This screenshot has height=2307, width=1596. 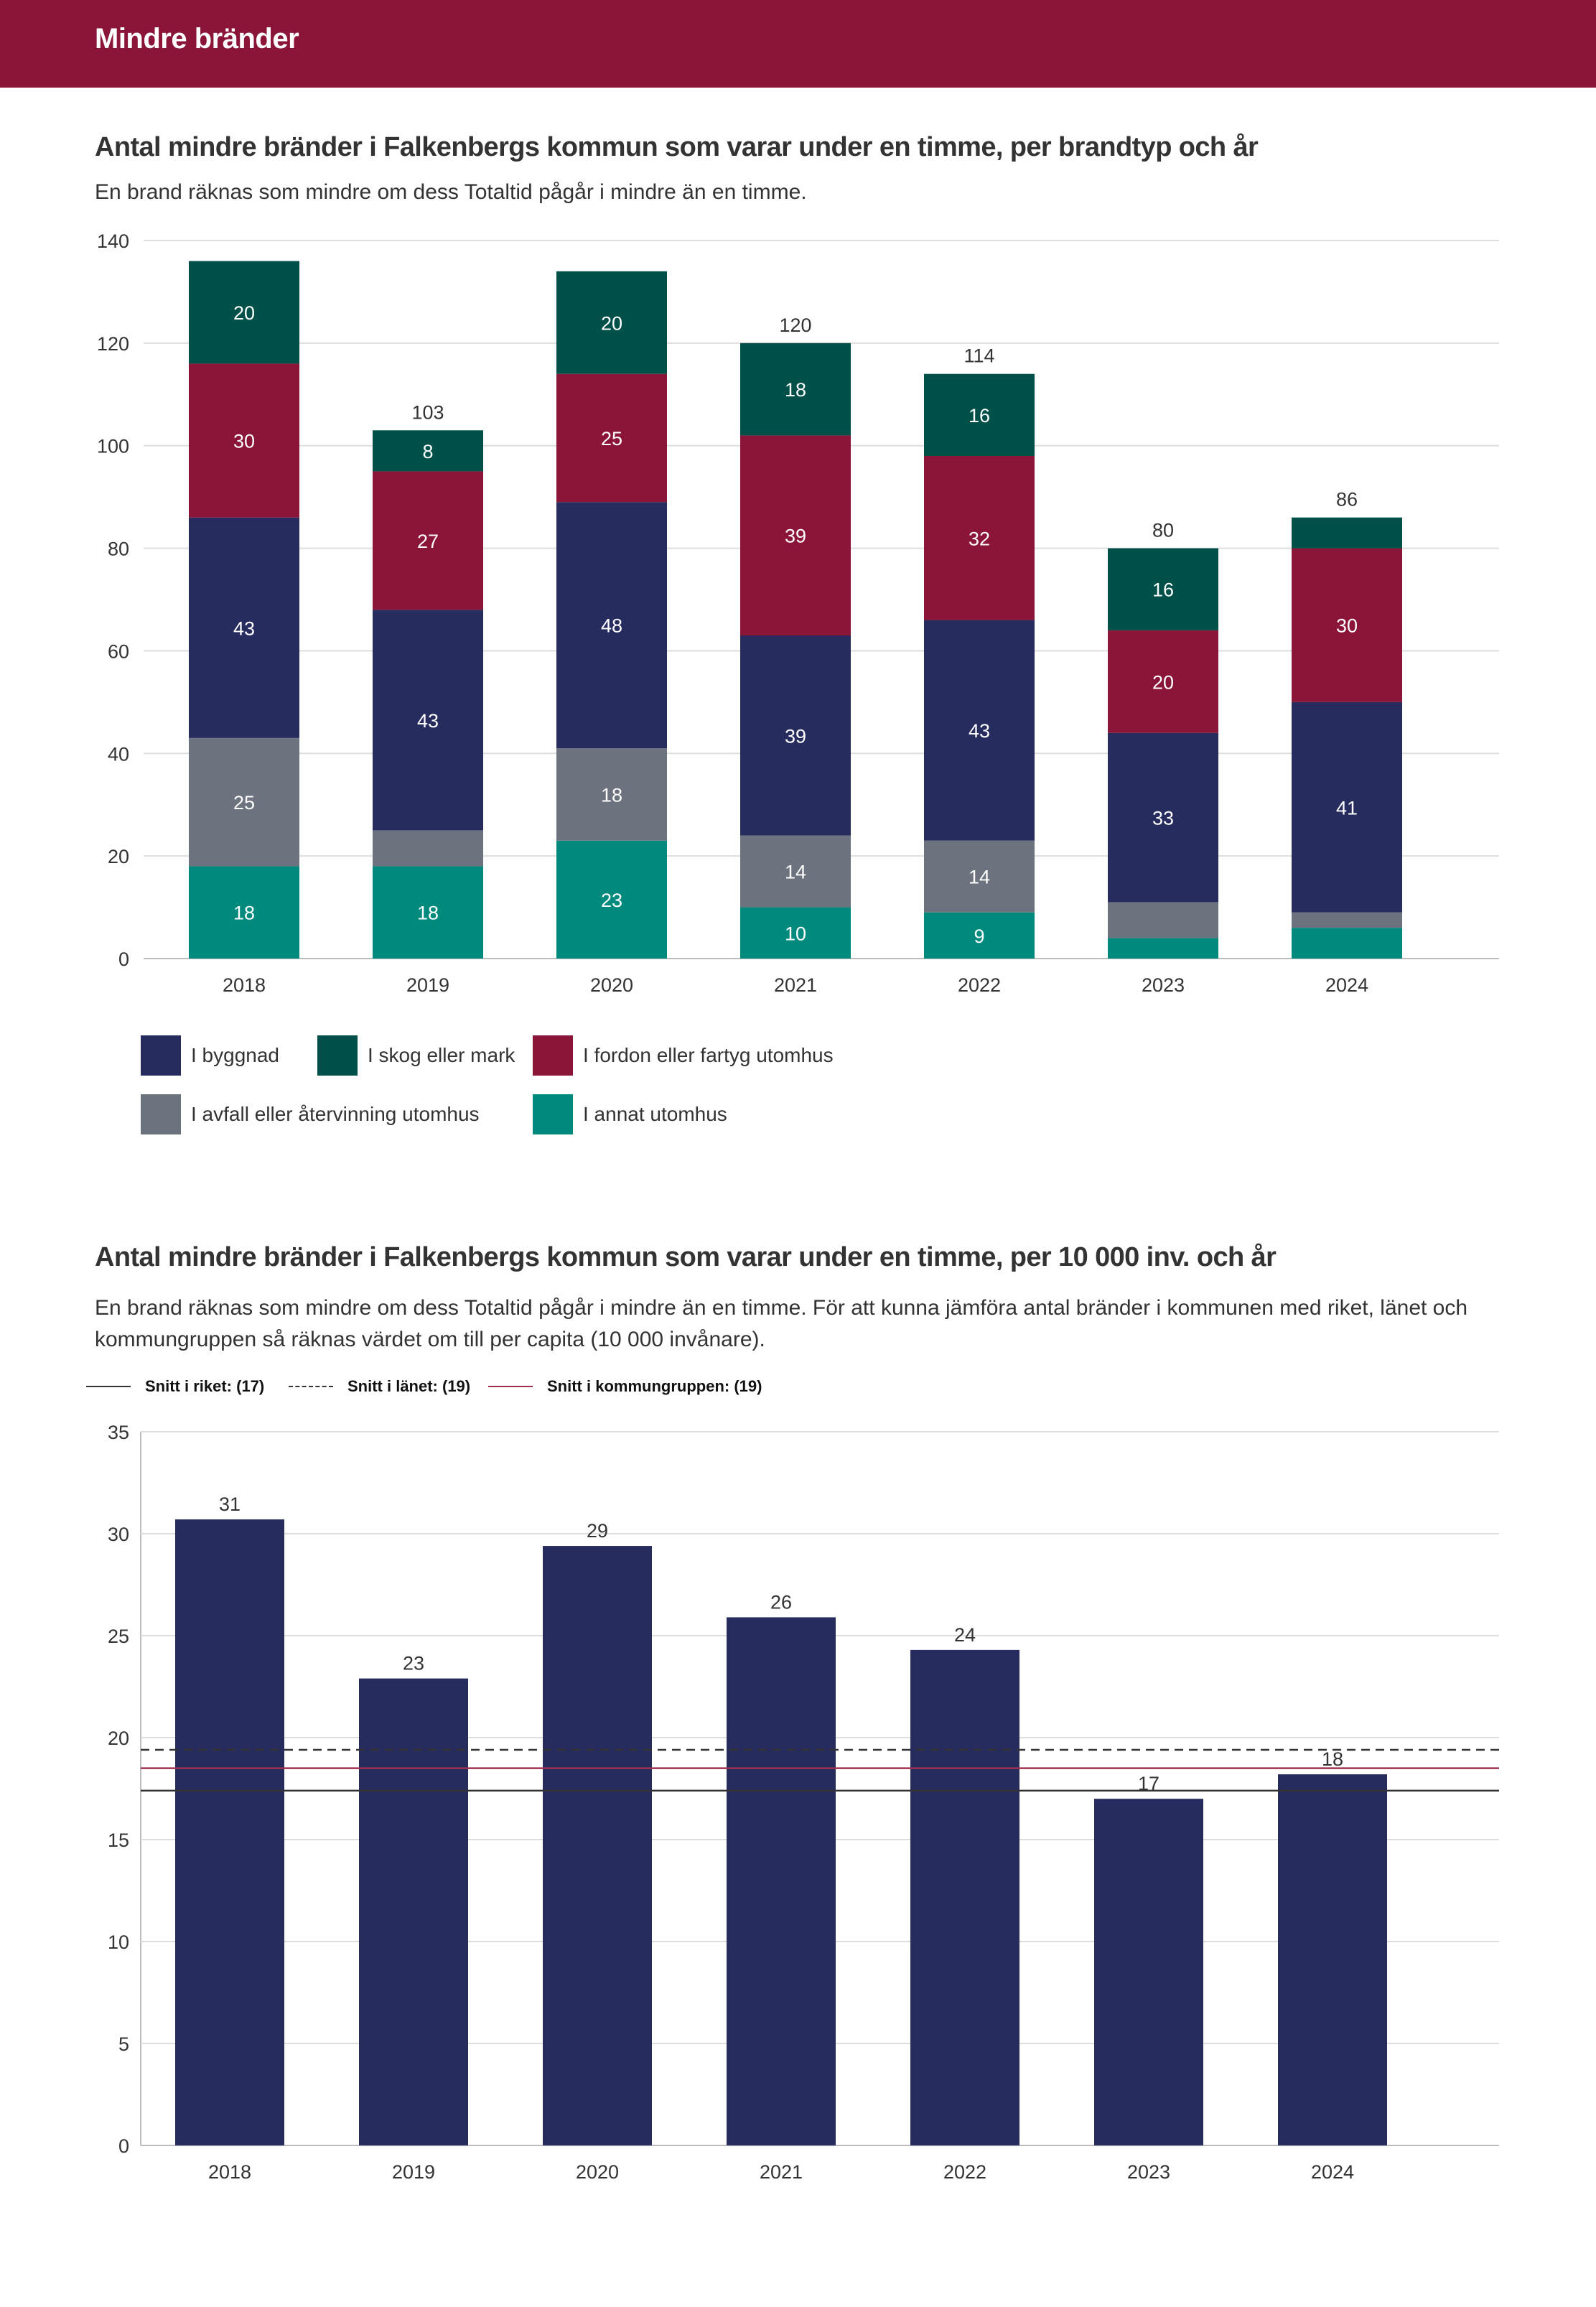 I want to click on reference-legend-line, so click(x=510, y=1386).